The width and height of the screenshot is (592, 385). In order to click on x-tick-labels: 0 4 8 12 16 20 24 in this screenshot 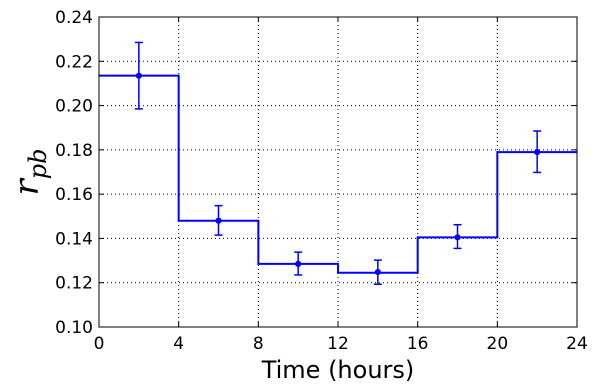, I will do `click(341, 344)`.